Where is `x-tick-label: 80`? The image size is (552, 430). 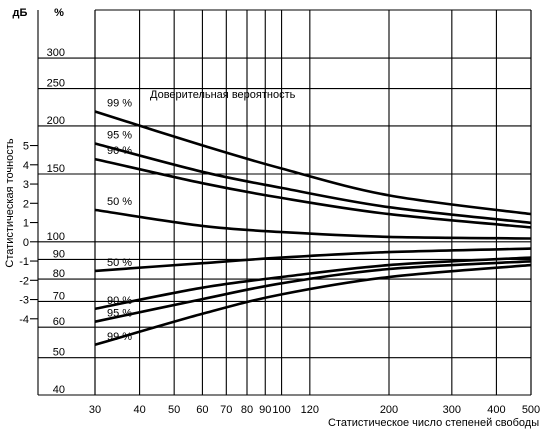 x-tick-label: 80 is located at coordinates (247, 410).